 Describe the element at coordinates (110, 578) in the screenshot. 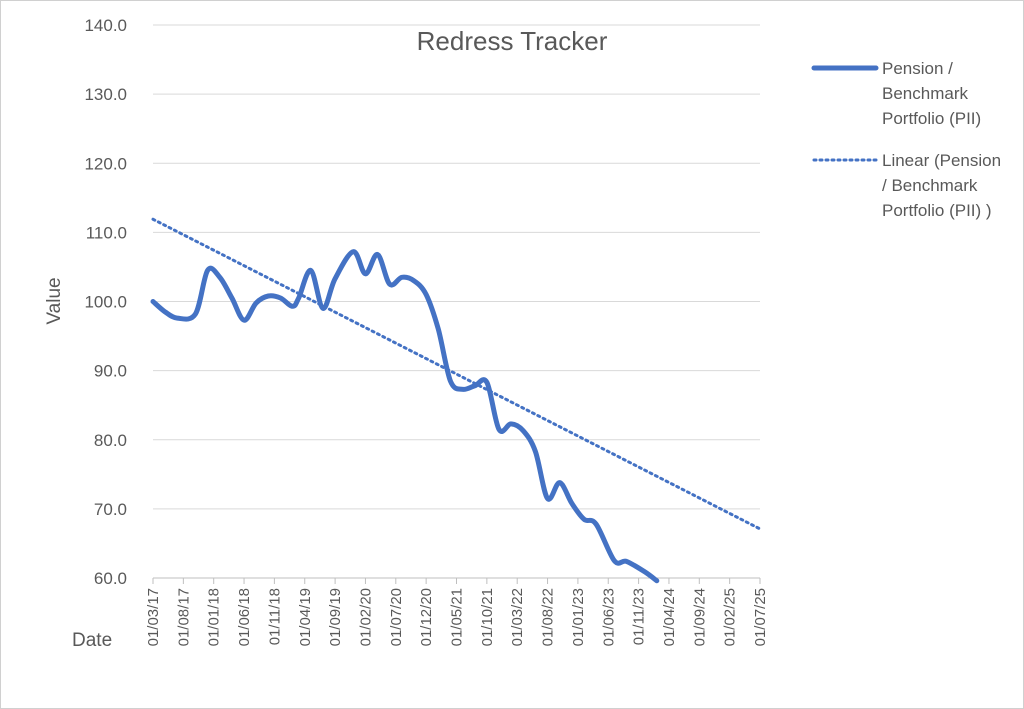

I see `y-tick-label: 60.0` at that location.